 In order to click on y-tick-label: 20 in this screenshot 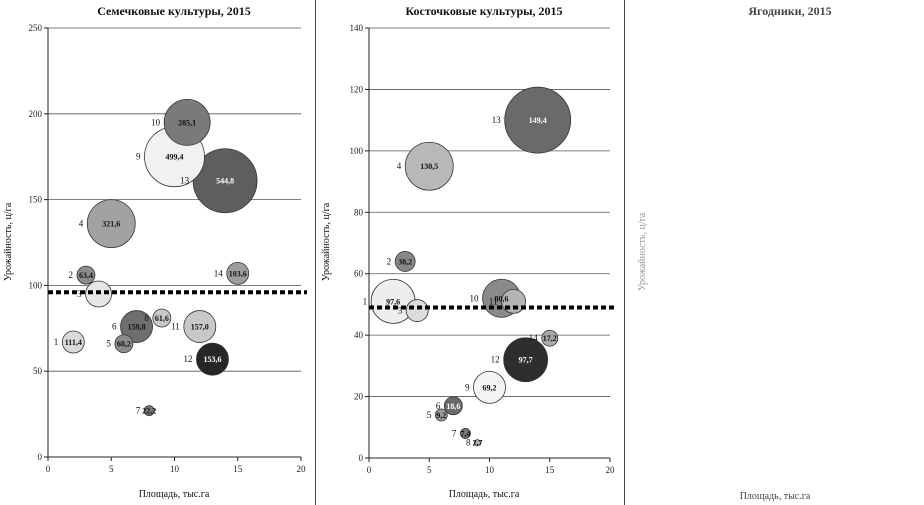, I will do `click(359, 397)`.